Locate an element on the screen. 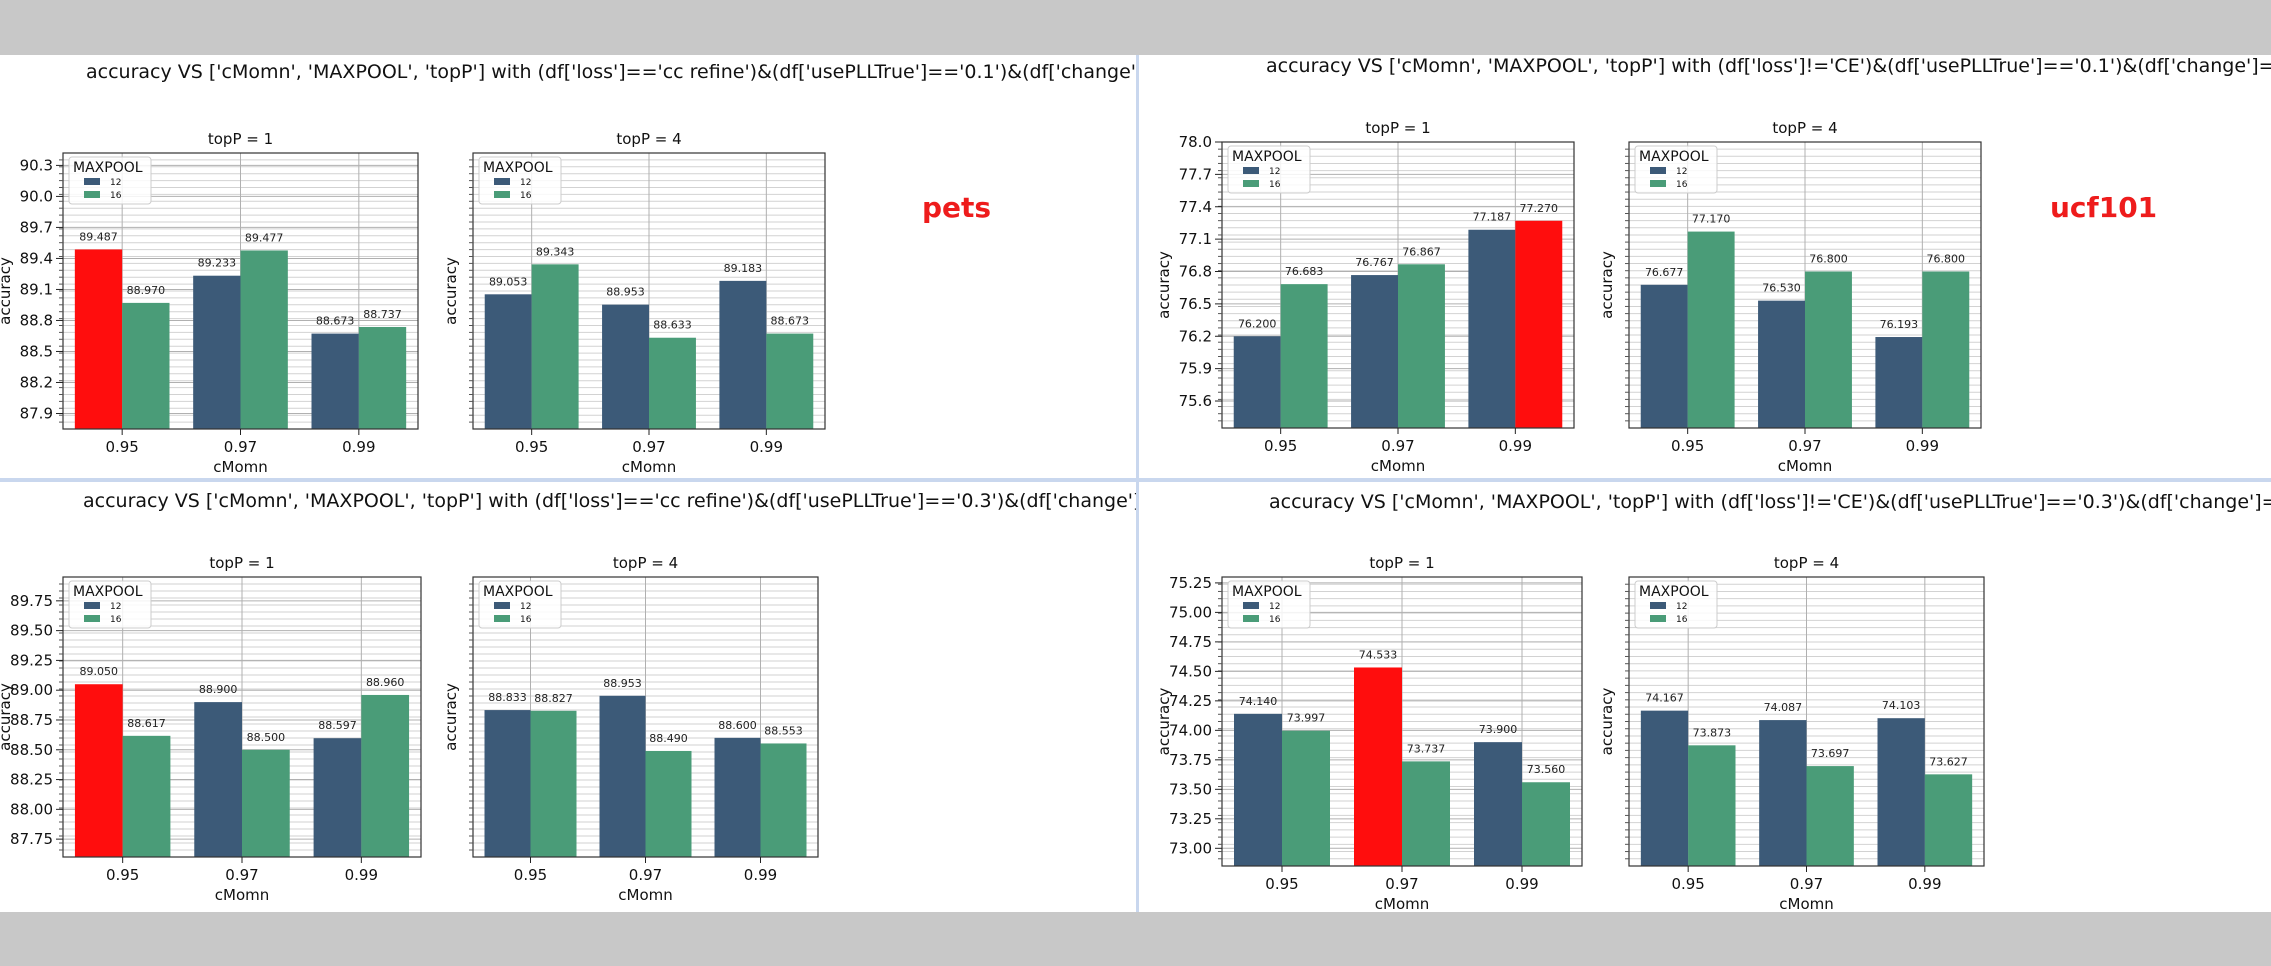 Image resolution: width=2271 pixels, height=966 pixels. y-tick-label: 88.75 is located at coordinates (31, 720).